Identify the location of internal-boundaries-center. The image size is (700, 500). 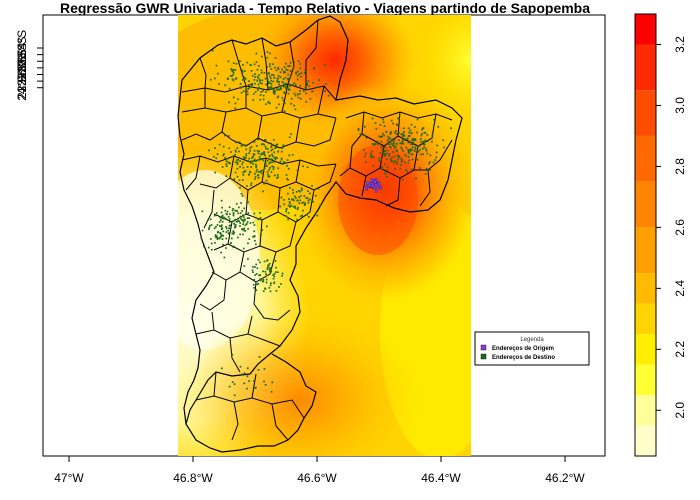
(259, 238).